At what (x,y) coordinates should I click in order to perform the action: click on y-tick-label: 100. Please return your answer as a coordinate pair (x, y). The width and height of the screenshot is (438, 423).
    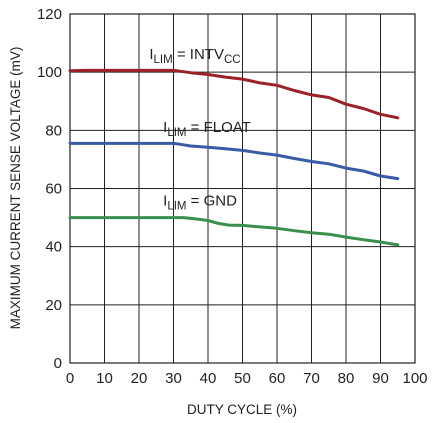
    Looking at the image, I should click on (49, 72).